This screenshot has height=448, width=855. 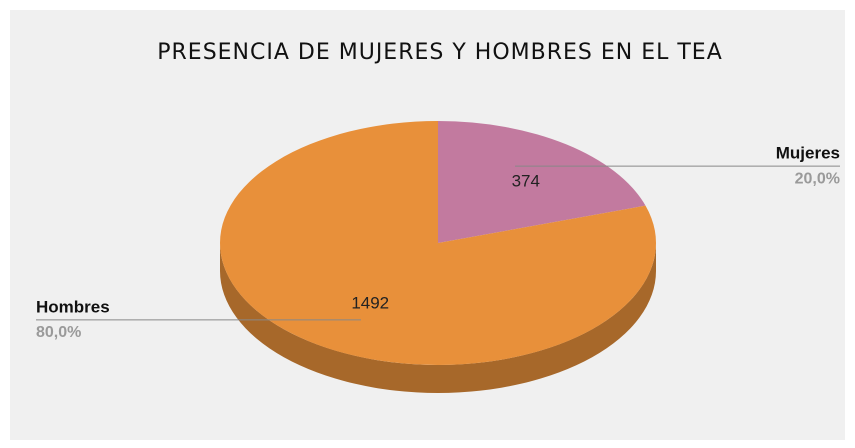 I want to click on data-label: 374, so click(x=526, y=180).